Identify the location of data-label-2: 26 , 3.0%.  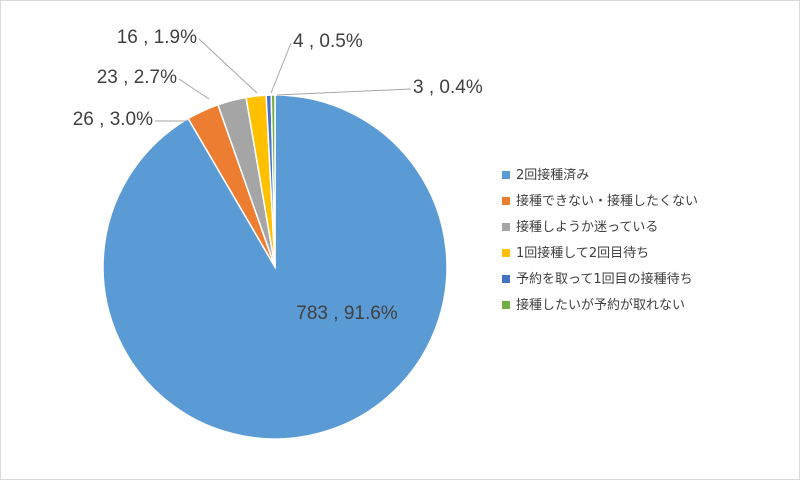
(113, 119).